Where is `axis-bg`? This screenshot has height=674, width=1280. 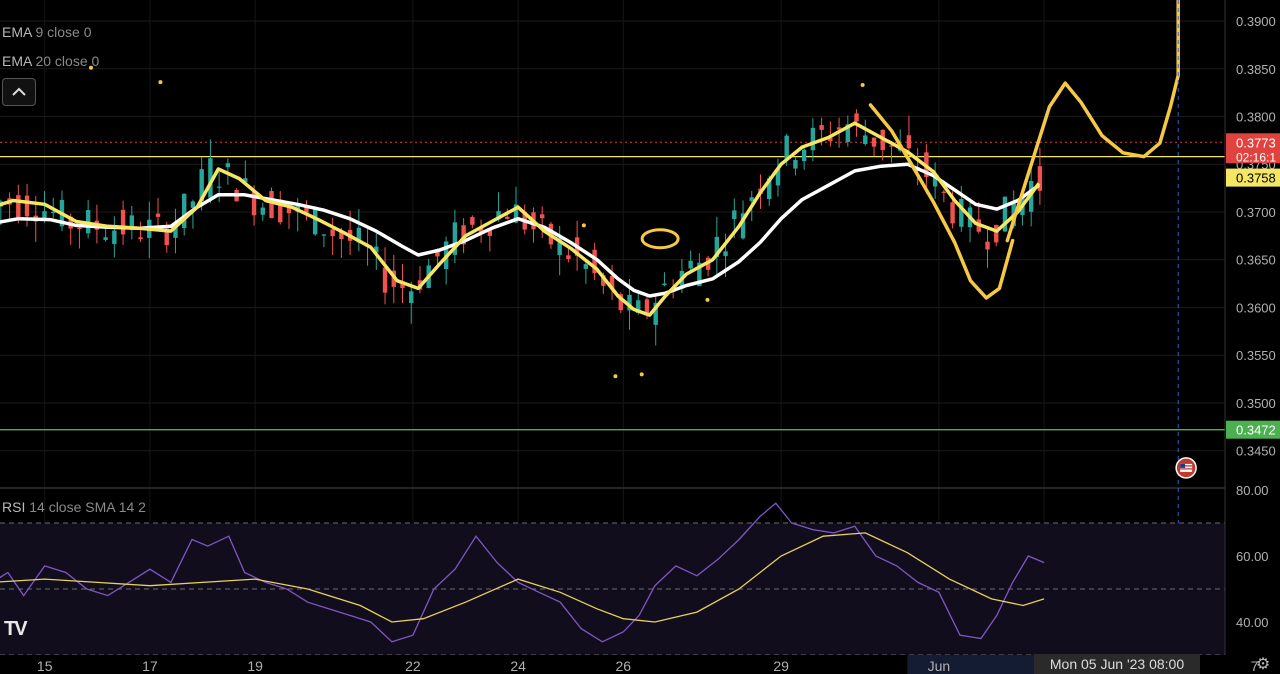
axis-bg is located at coordinates (1252, 337).